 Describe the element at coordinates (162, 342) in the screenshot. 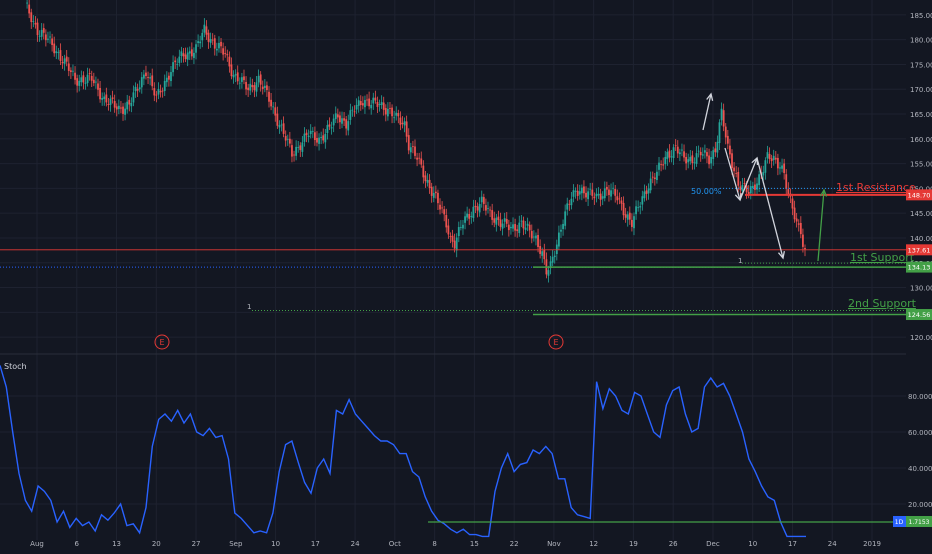

I see `earnings-marker-1: E` at that location.